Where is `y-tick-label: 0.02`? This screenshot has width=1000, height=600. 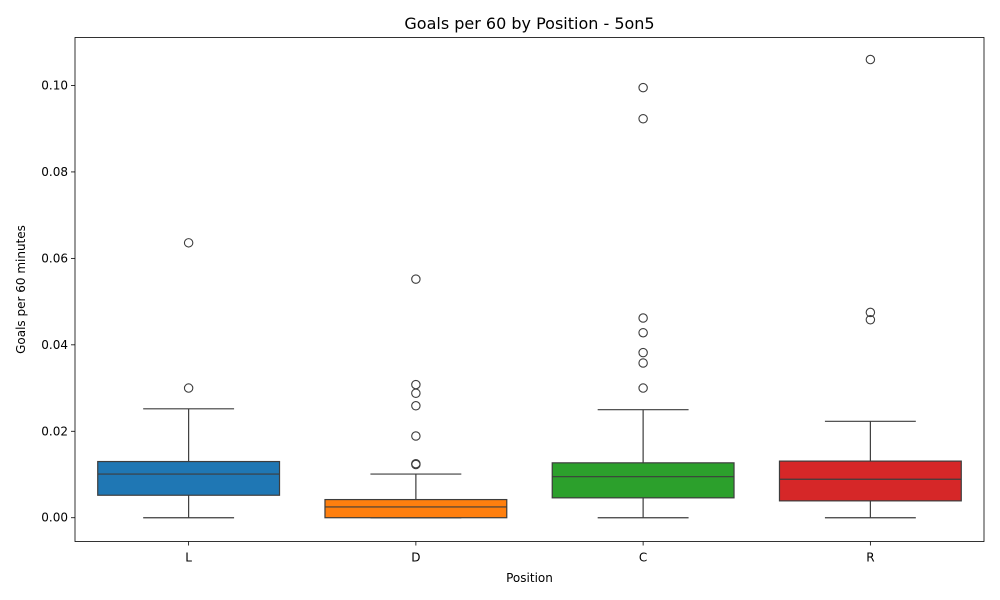 y-tick-label: 0.02 is located at coordinates (54, 431).